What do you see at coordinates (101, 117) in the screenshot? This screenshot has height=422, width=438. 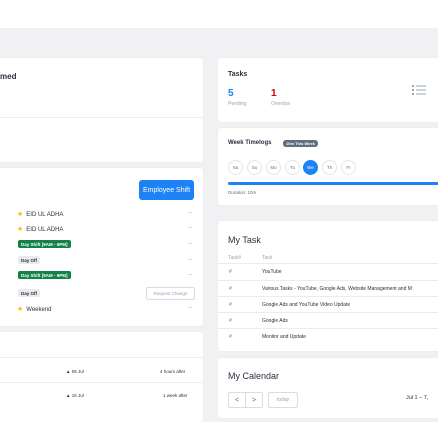 I see `left-card-divider` at bounding box center [101, 117].